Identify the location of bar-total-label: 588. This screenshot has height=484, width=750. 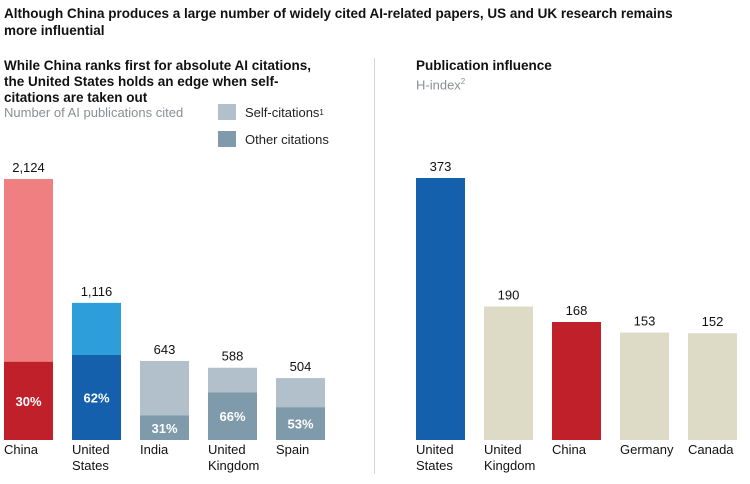
(233, 356).